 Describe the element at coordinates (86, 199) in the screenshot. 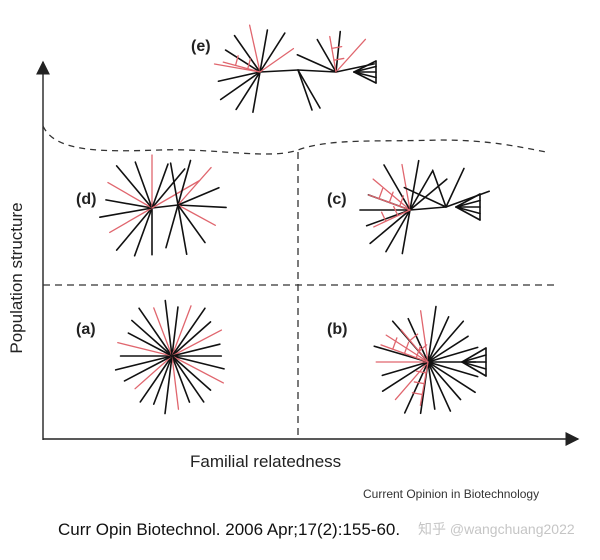

I see `panel-label-d: (d)` at that location.